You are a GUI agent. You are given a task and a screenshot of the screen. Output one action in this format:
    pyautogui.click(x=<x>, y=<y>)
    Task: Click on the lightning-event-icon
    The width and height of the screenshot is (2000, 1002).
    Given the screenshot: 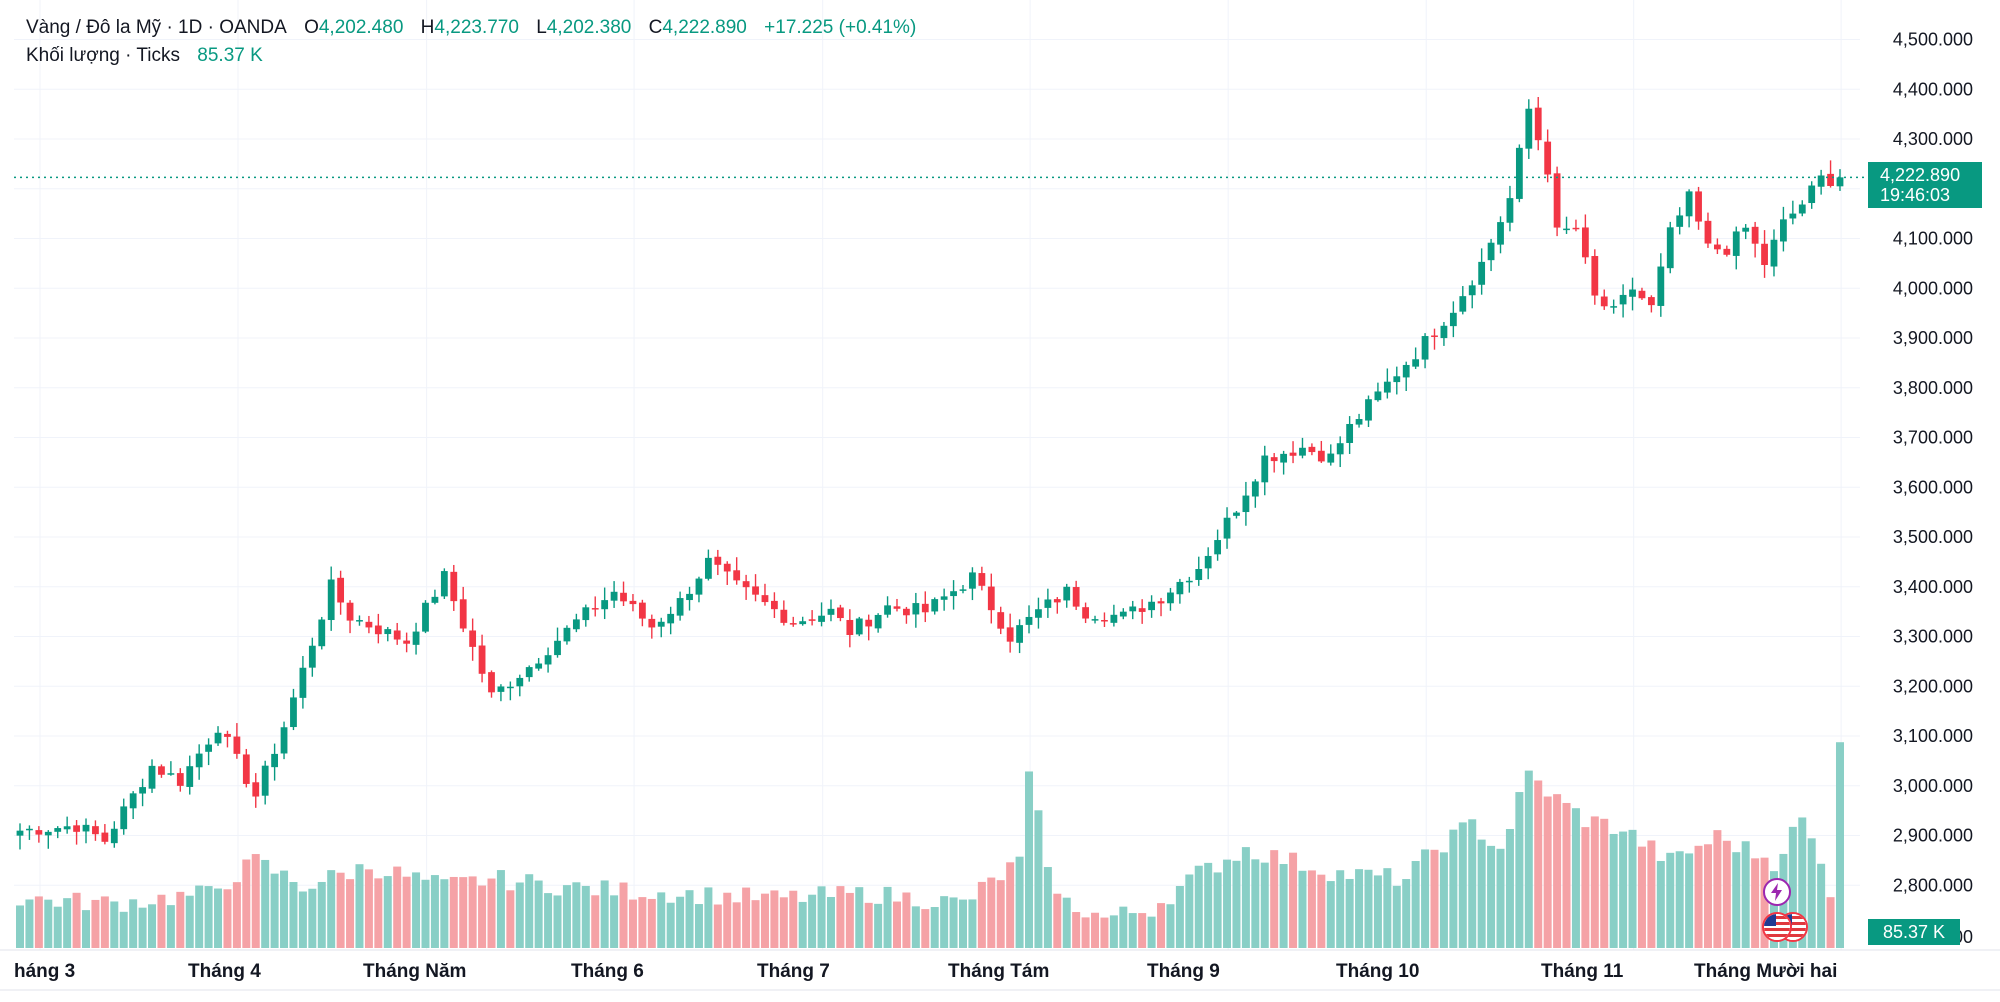 What is the action you would take?
    pyautogui.click(x=1777, y=892)
    